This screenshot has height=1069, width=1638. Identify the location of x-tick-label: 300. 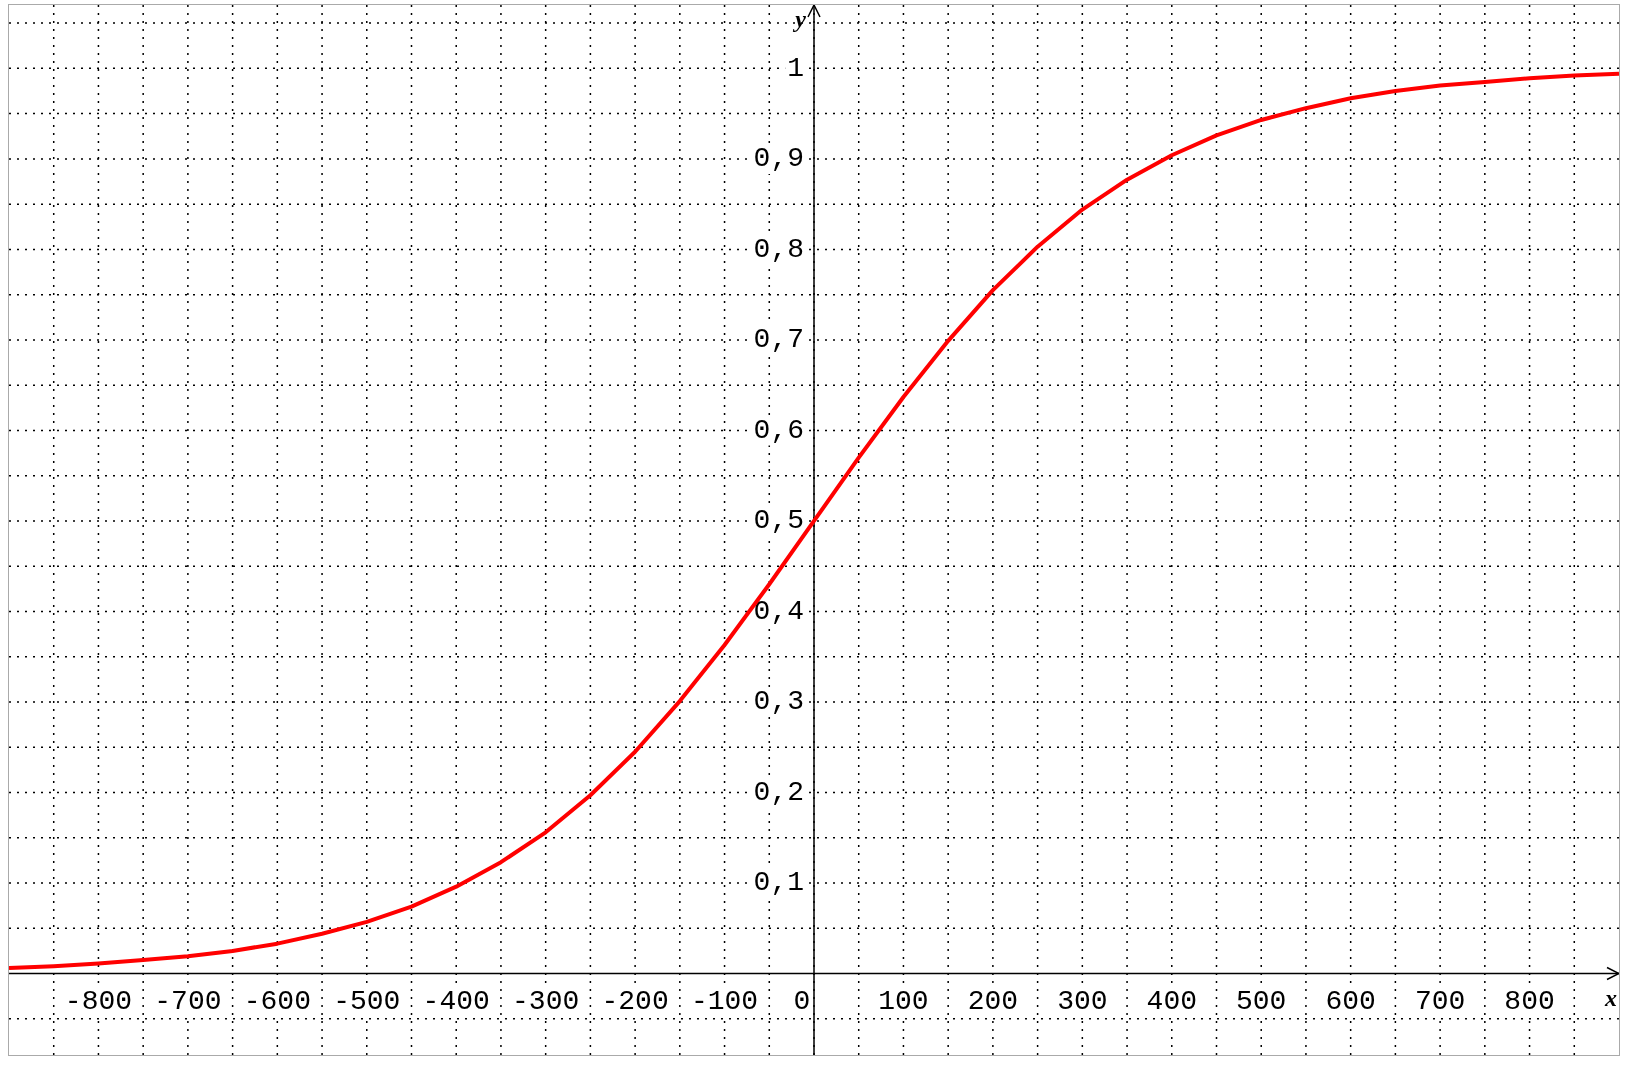
(1082, 1001).